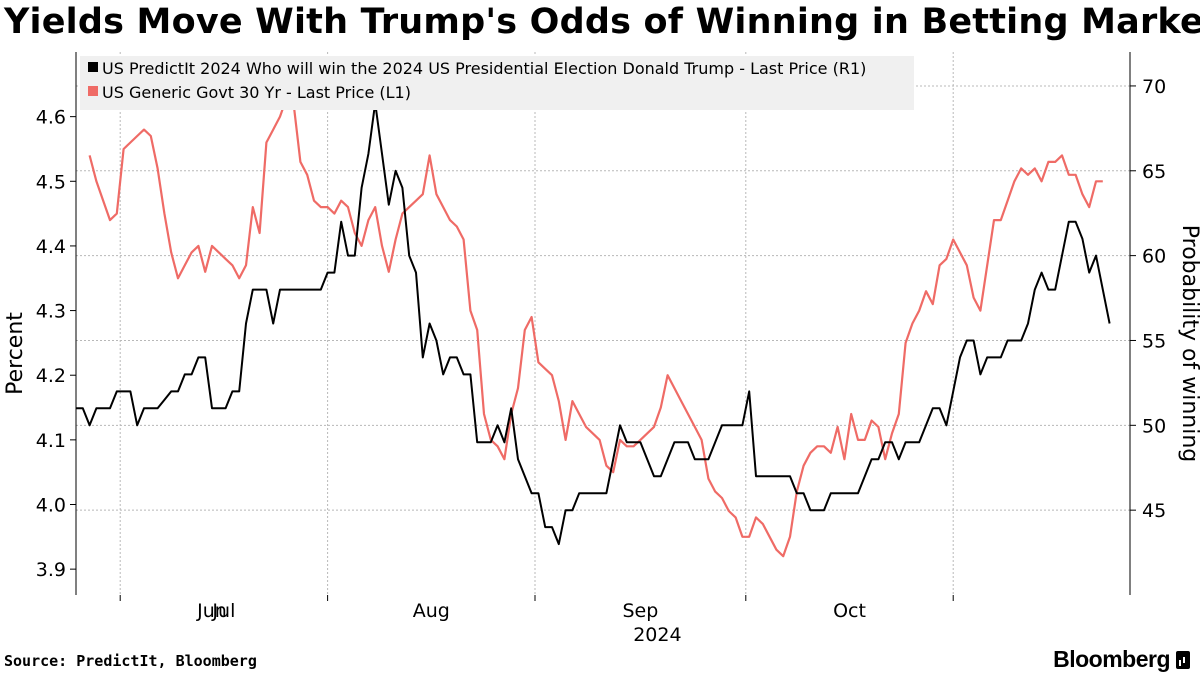 The image size is (1200, 675). Describe the element at coordinates (51, 247) in the screenshot. I see `left-tick-label: 4.4` at that location.